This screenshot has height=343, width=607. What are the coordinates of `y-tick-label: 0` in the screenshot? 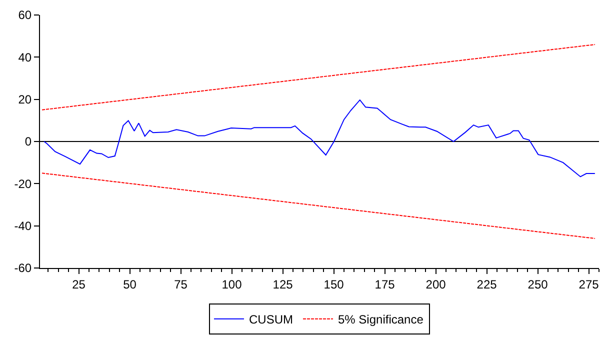 It's located at (28, 141).